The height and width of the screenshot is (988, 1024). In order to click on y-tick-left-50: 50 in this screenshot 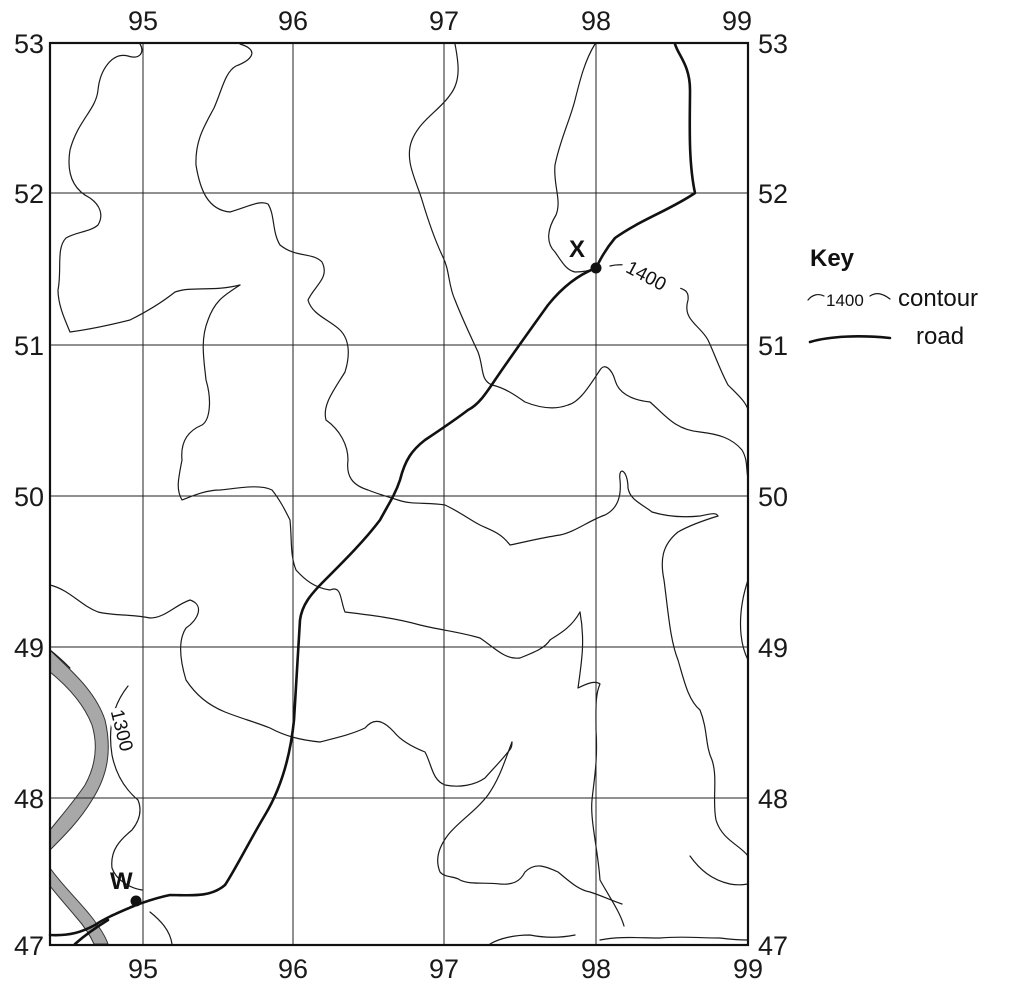, I will do `click(29, 497)`.